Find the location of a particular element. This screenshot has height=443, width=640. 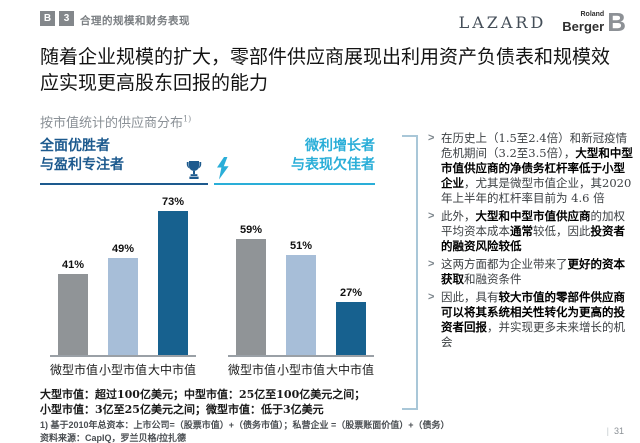

bar-value-label: 27% is located at coordinates (351, 293).